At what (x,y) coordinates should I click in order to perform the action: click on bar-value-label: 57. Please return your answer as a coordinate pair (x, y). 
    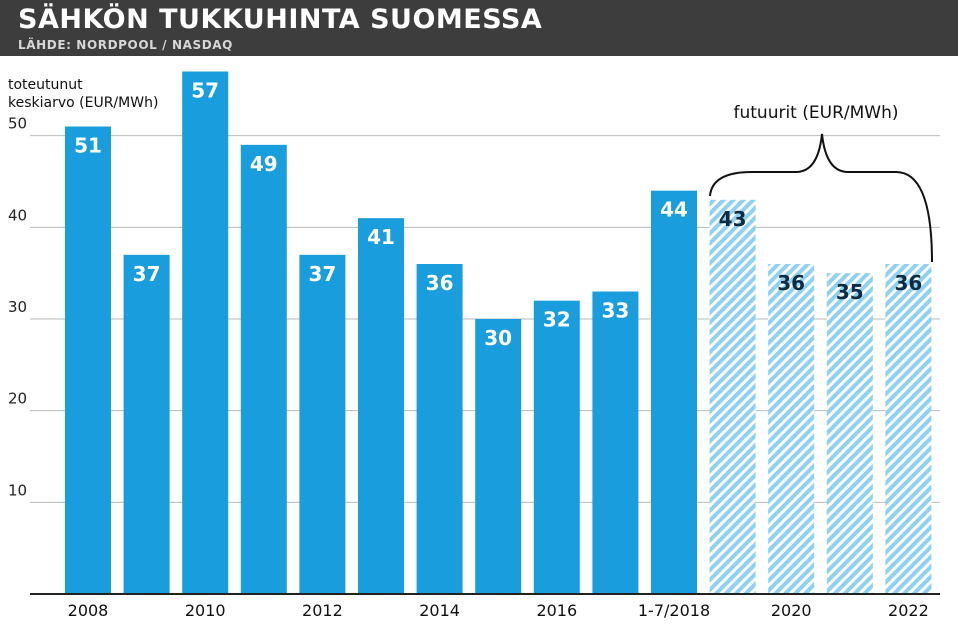
    Looking at the image, I should click on (205, 91).